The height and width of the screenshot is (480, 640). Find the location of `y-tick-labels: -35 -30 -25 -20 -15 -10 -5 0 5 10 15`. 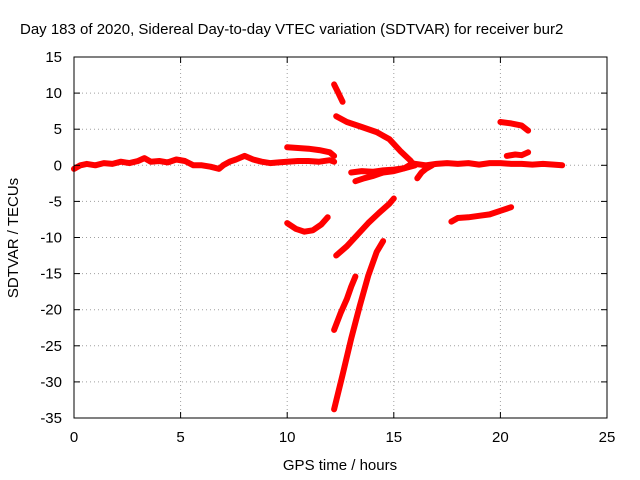

y-tick-labels: -35 -30 -25 -20 -15 -10 -5 0 5 10 15 is located at coordinates (51, 238).